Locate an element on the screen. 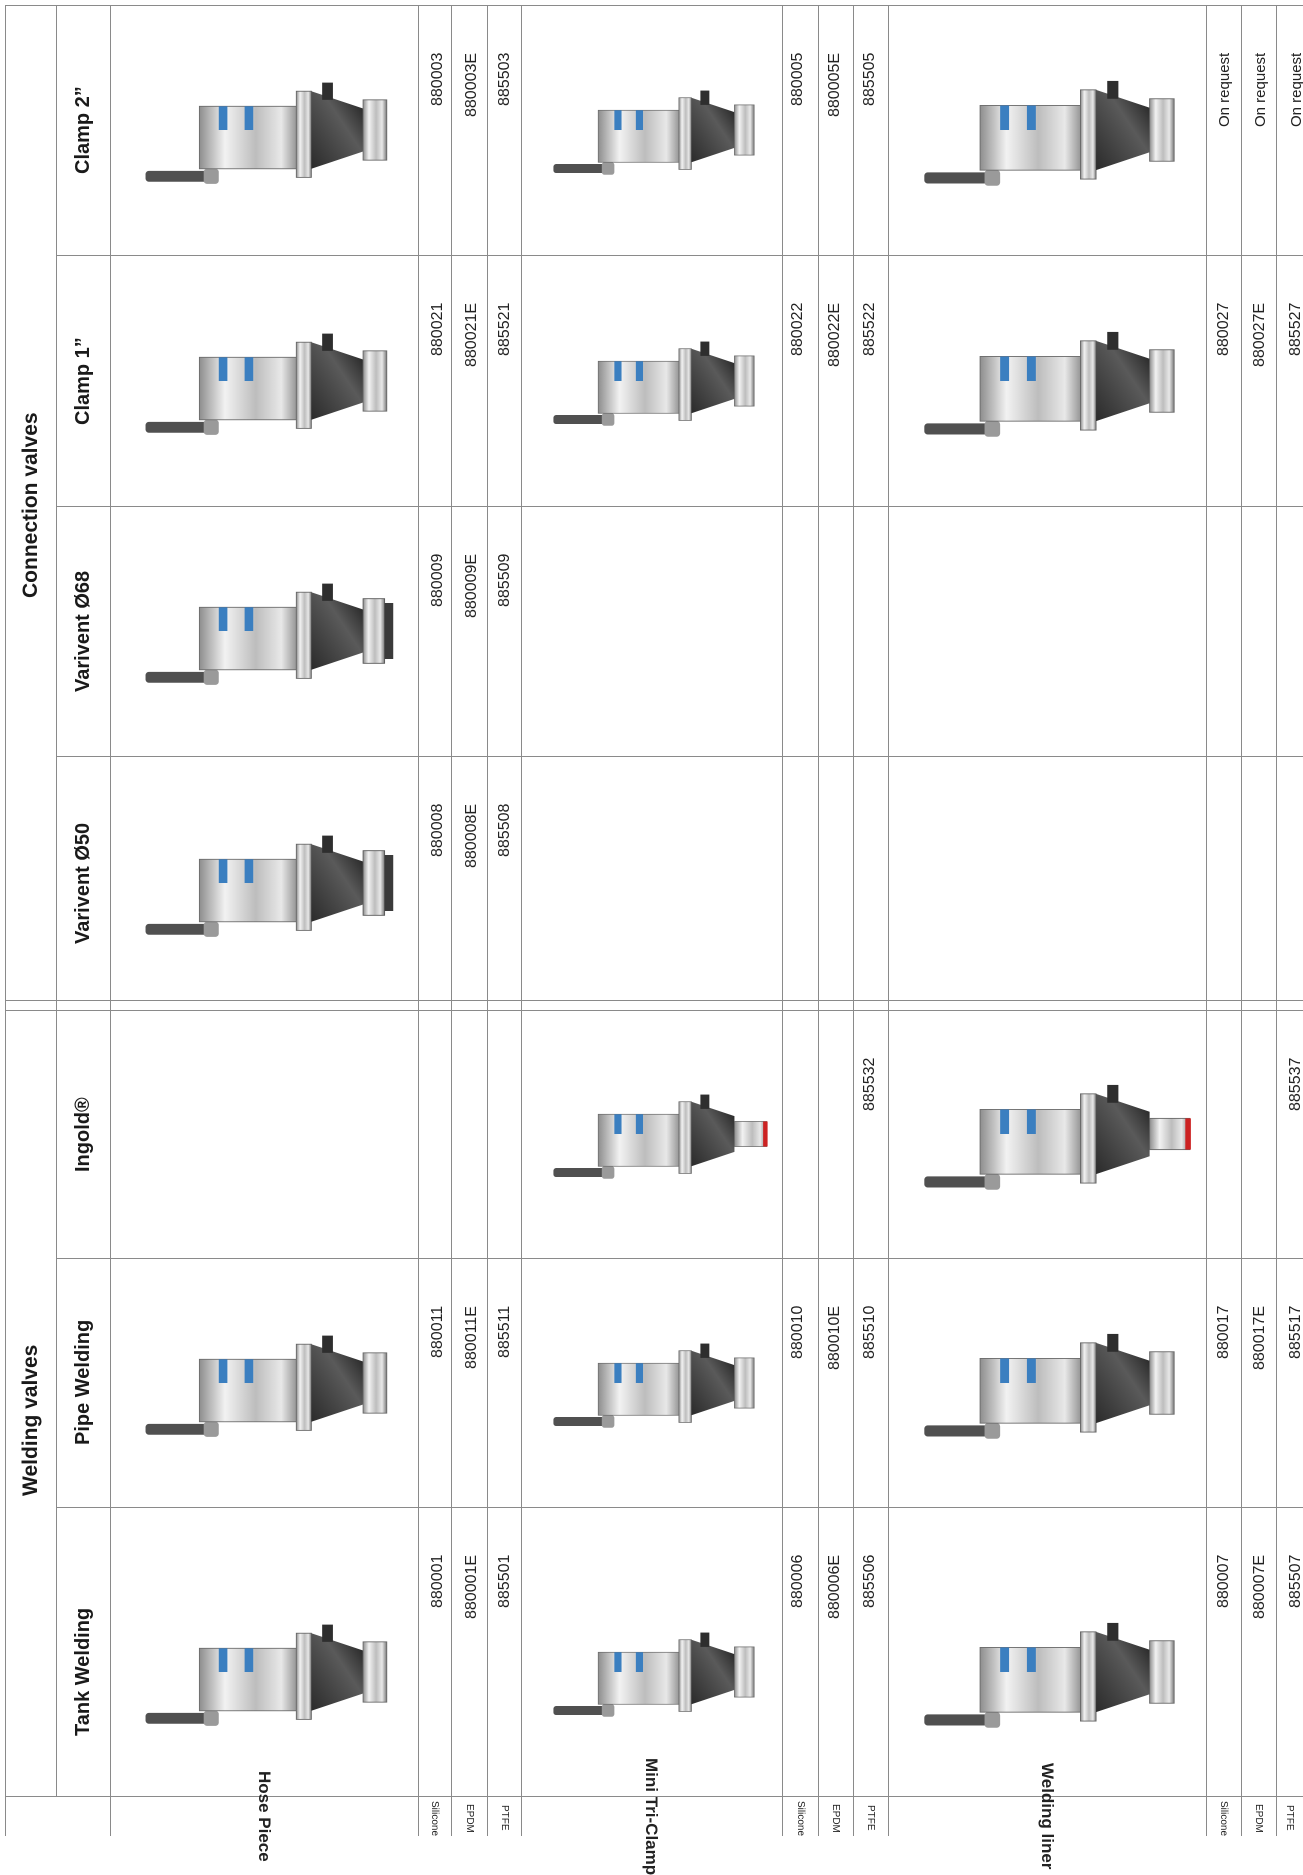 The image size is (1303, 1875). part-number: 885506 is located at coordinates (870, 1581).